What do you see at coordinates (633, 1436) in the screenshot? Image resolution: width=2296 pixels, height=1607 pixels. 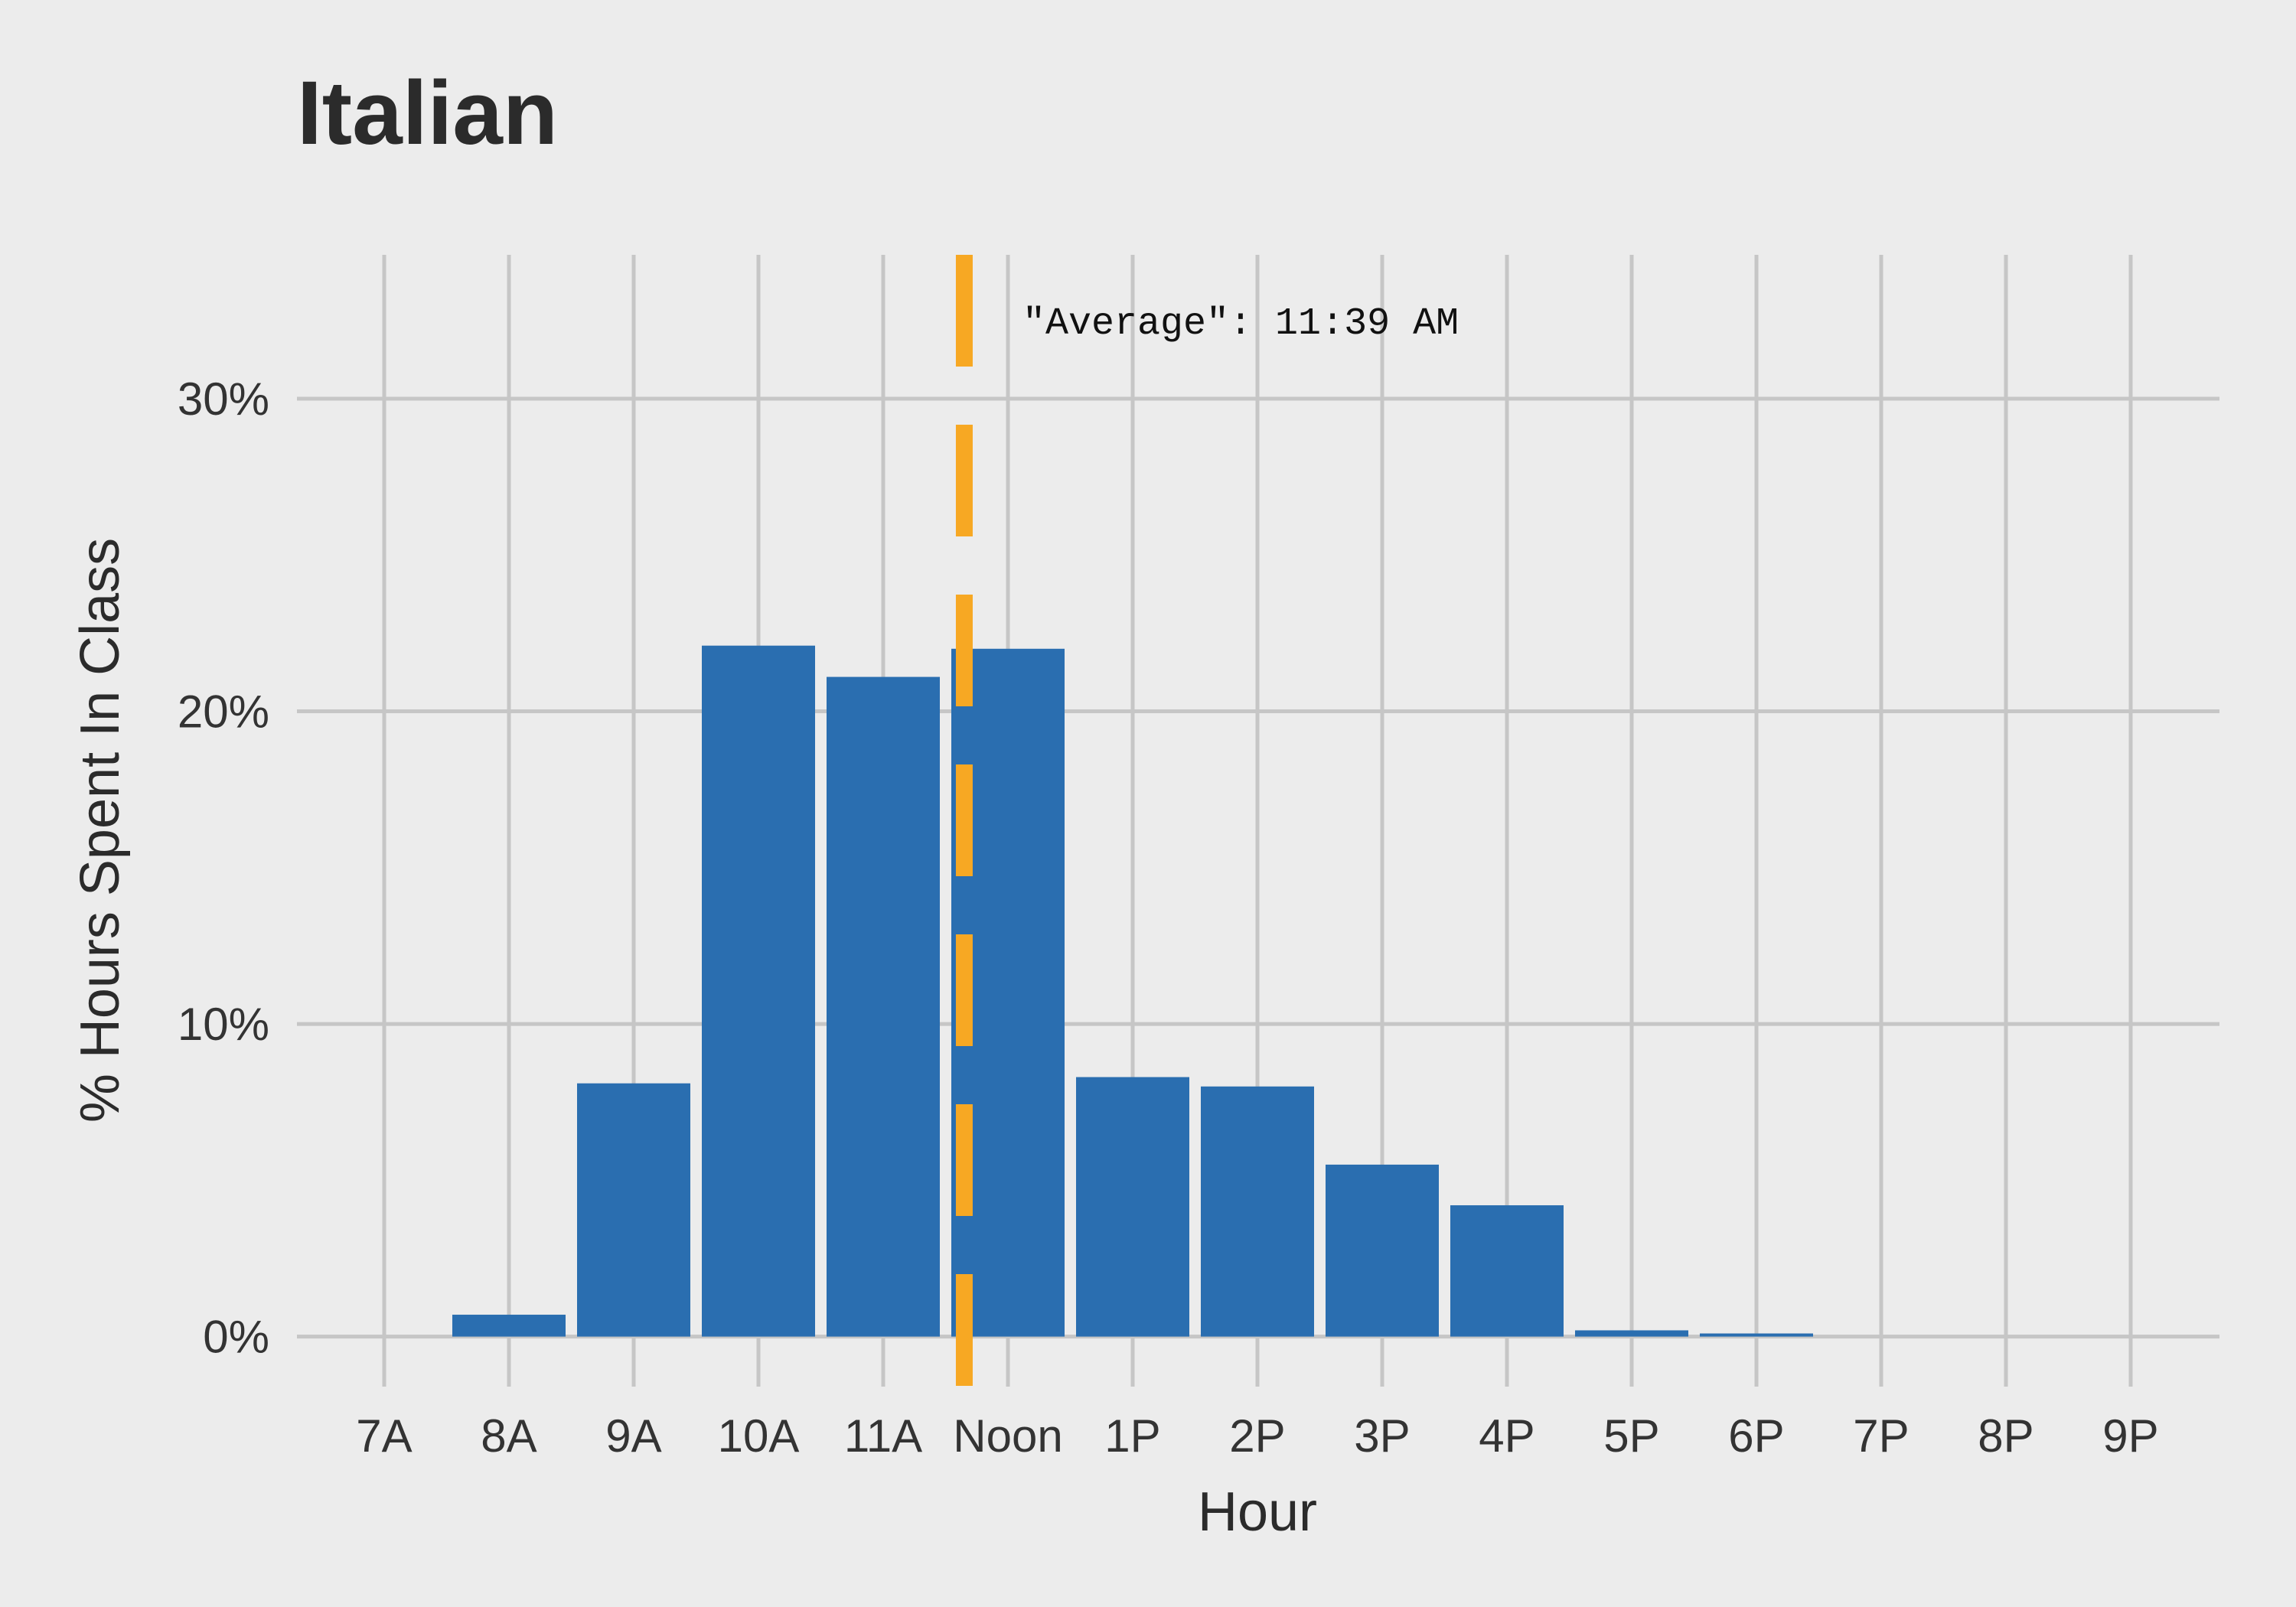 I see `x-tick-label-9A: 9A` at bounding box center [633, 1436].